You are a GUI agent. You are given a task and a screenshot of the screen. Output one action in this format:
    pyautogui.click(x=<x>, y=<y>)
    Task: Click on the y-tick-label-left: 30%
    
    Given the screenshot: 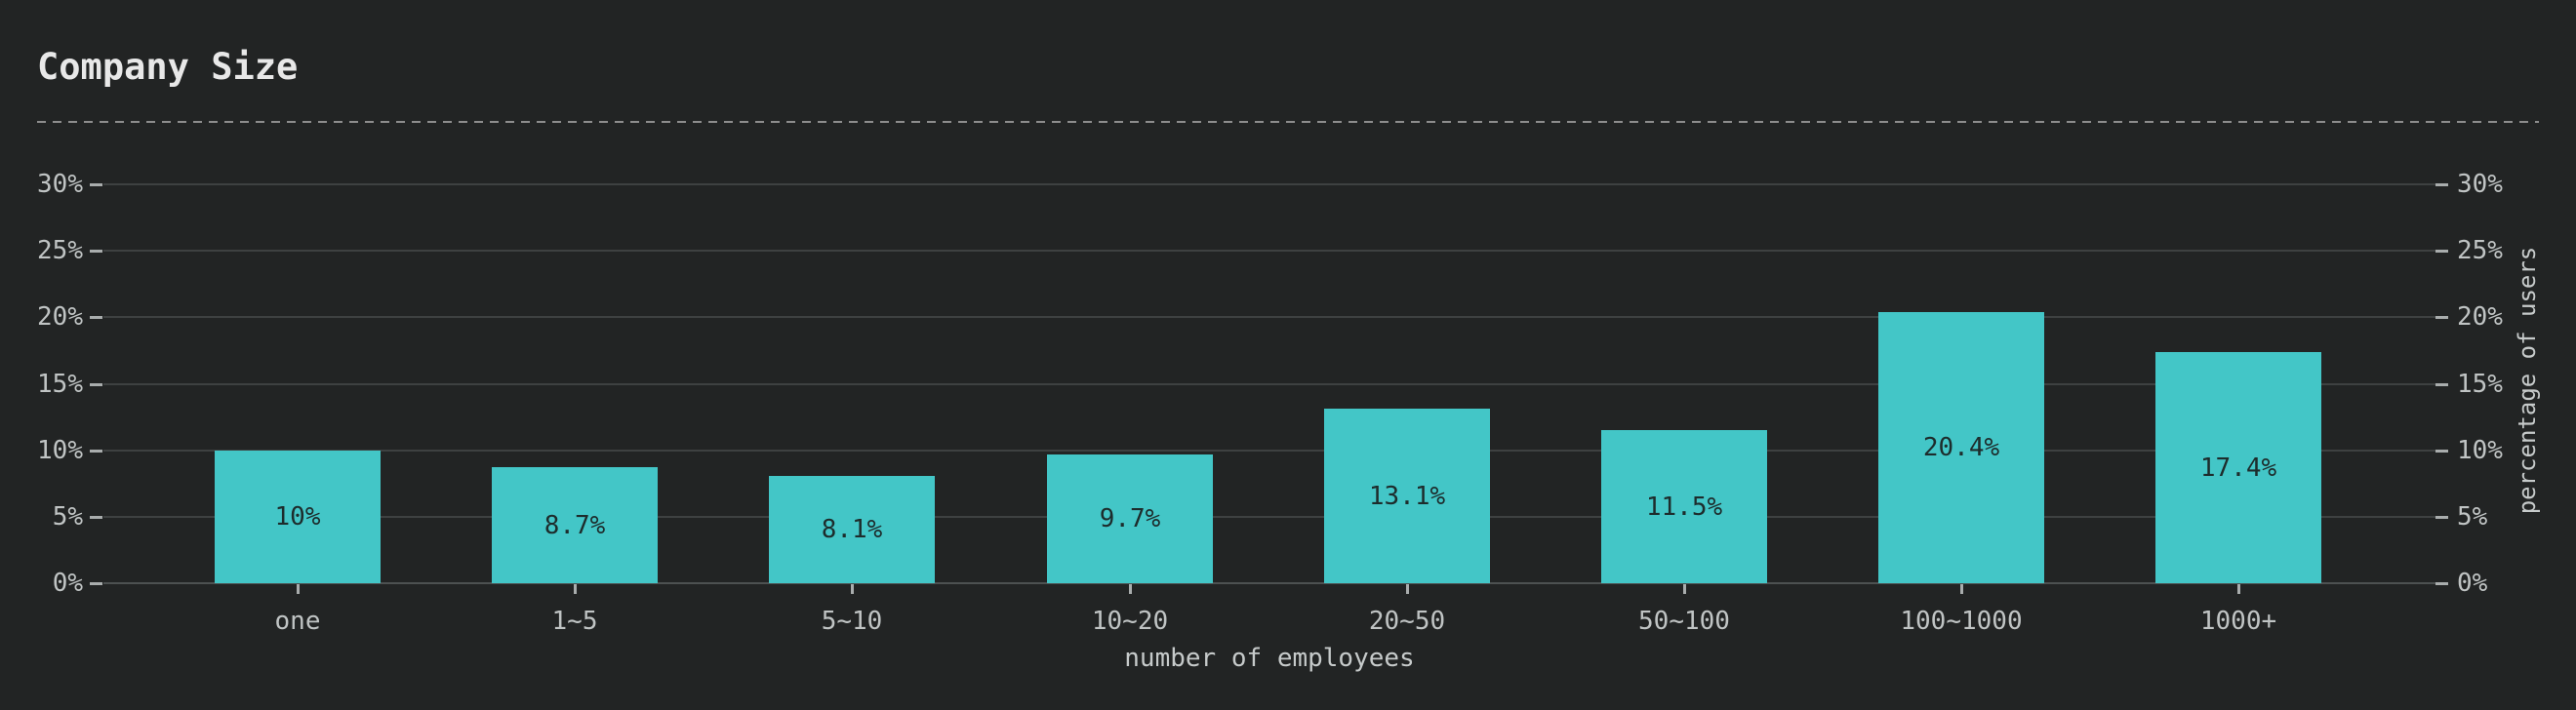 What is the action you would take?
    pyautogui.click(x=60, y=184)
    